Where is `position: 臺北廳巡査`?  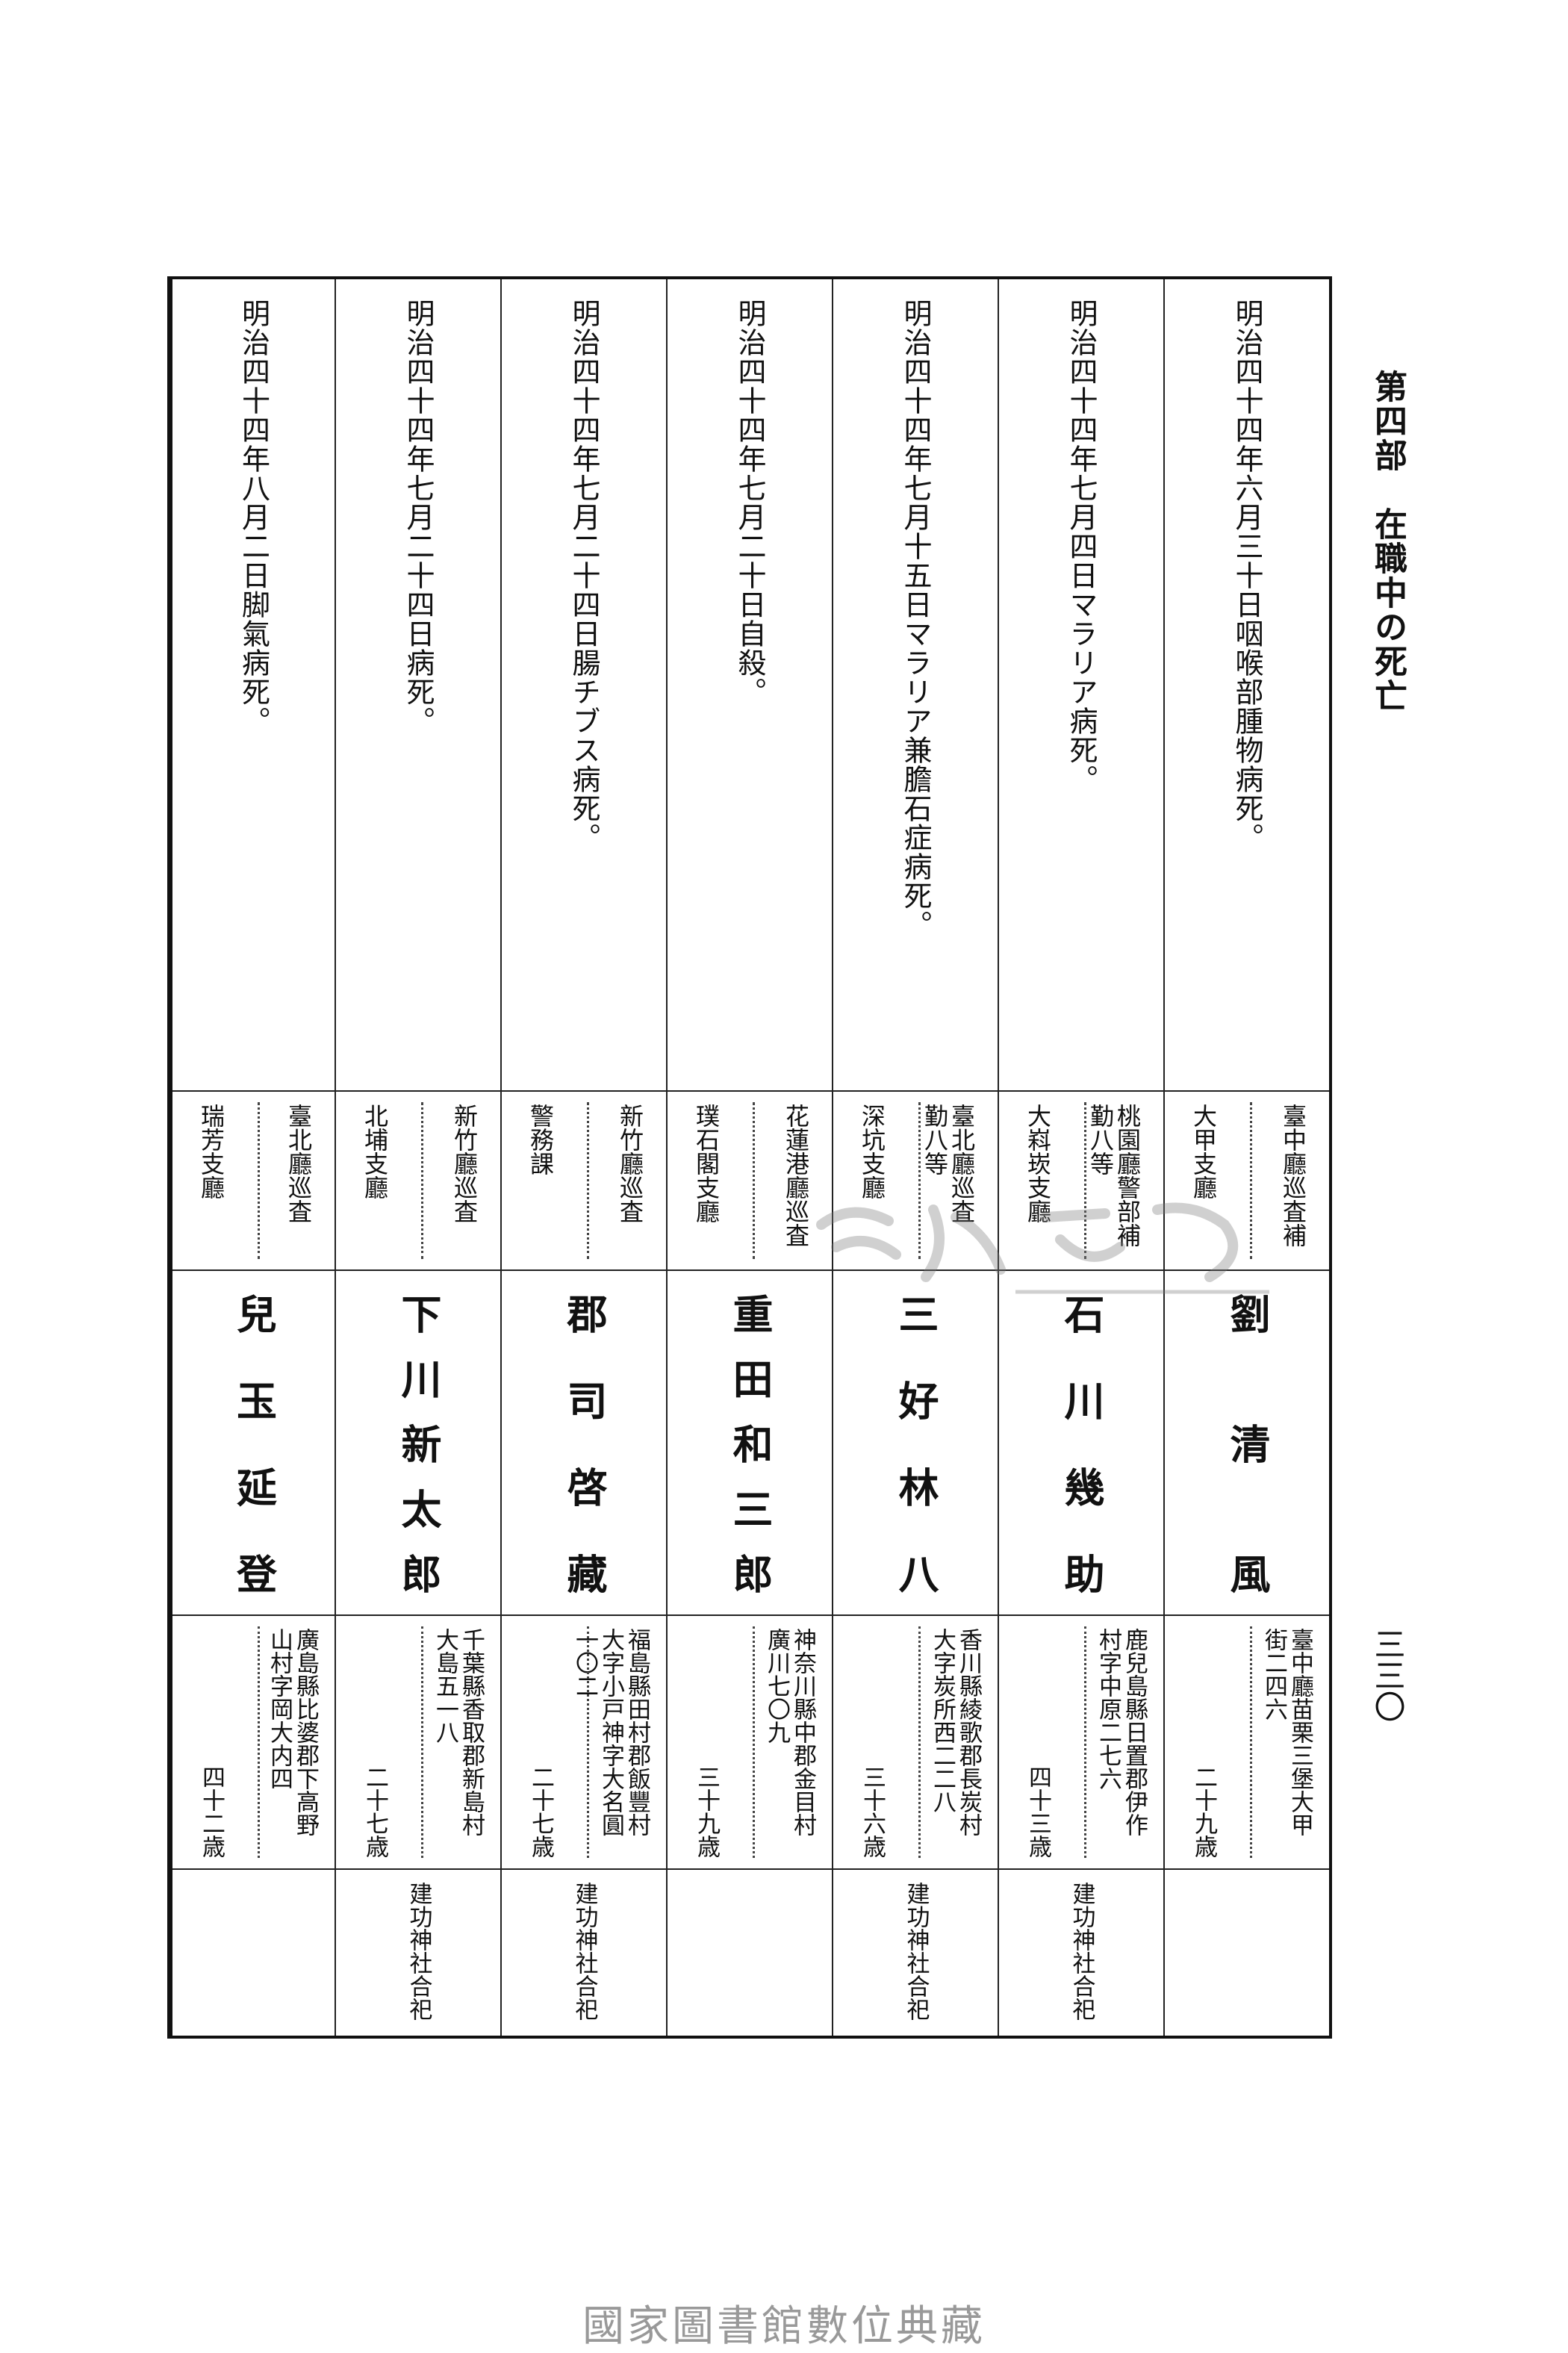 position: 臺北廳巡査 is located at coordinates (298, 1164).